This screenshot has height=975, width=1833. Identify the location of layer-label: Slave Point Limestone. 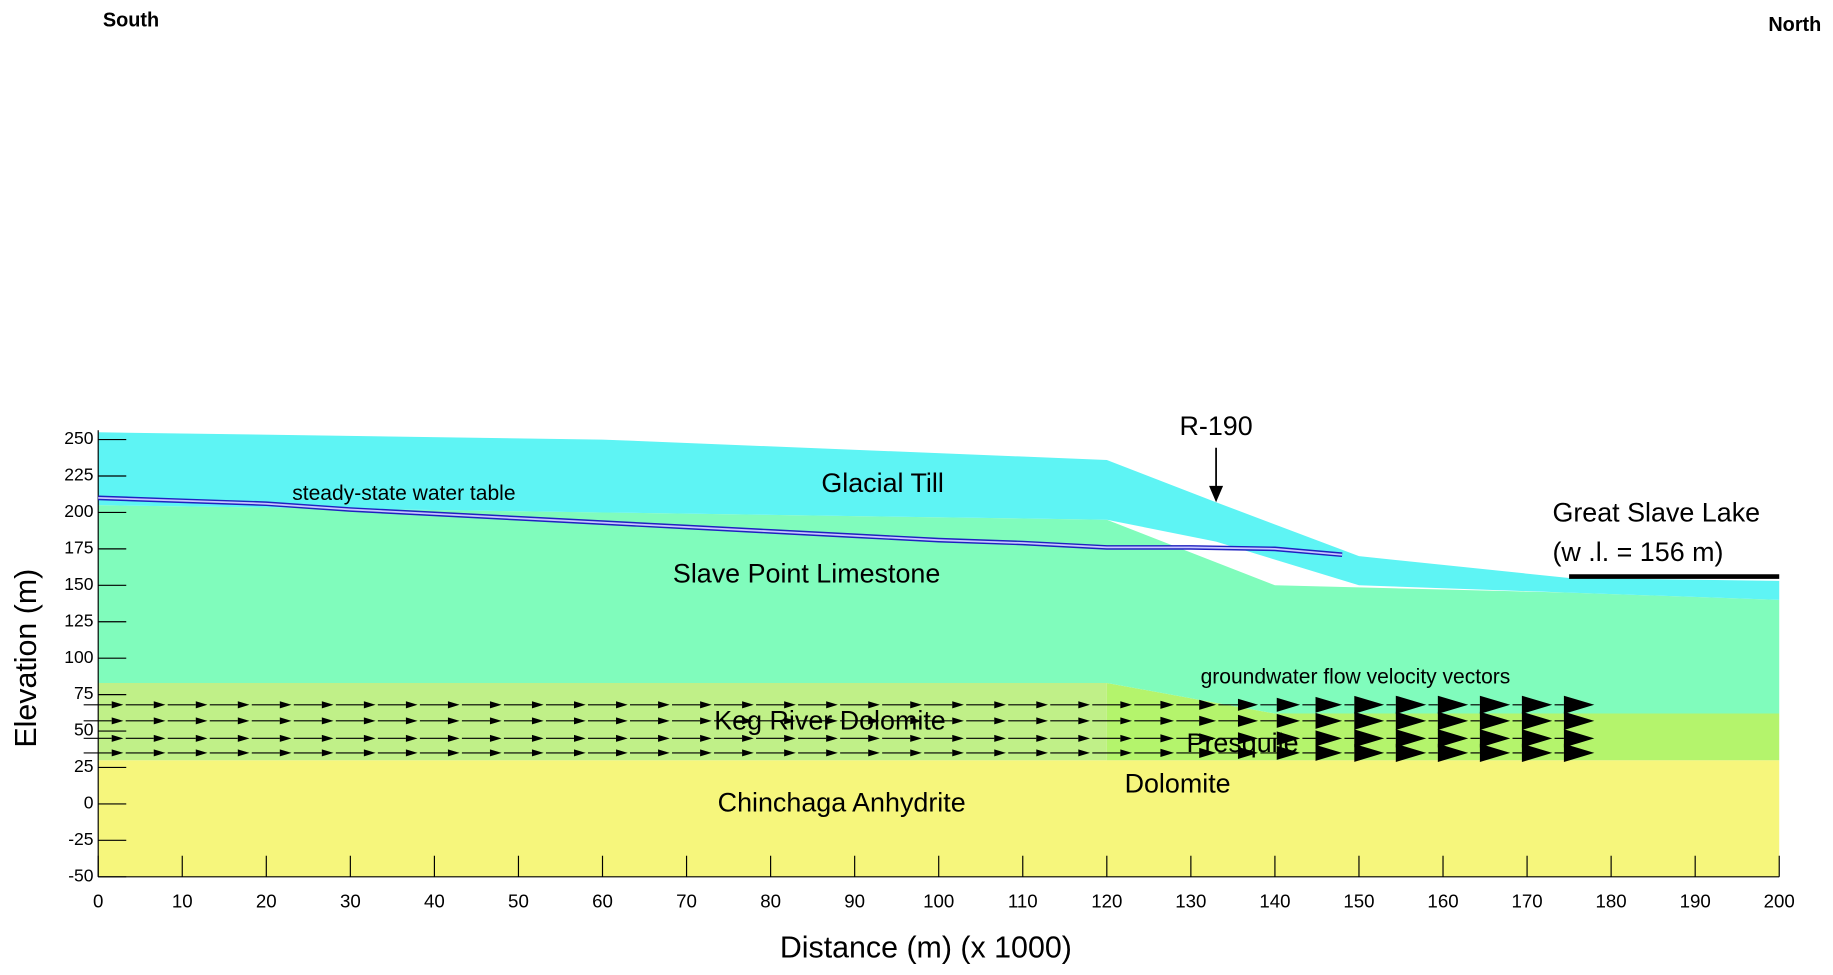
(806, 573).